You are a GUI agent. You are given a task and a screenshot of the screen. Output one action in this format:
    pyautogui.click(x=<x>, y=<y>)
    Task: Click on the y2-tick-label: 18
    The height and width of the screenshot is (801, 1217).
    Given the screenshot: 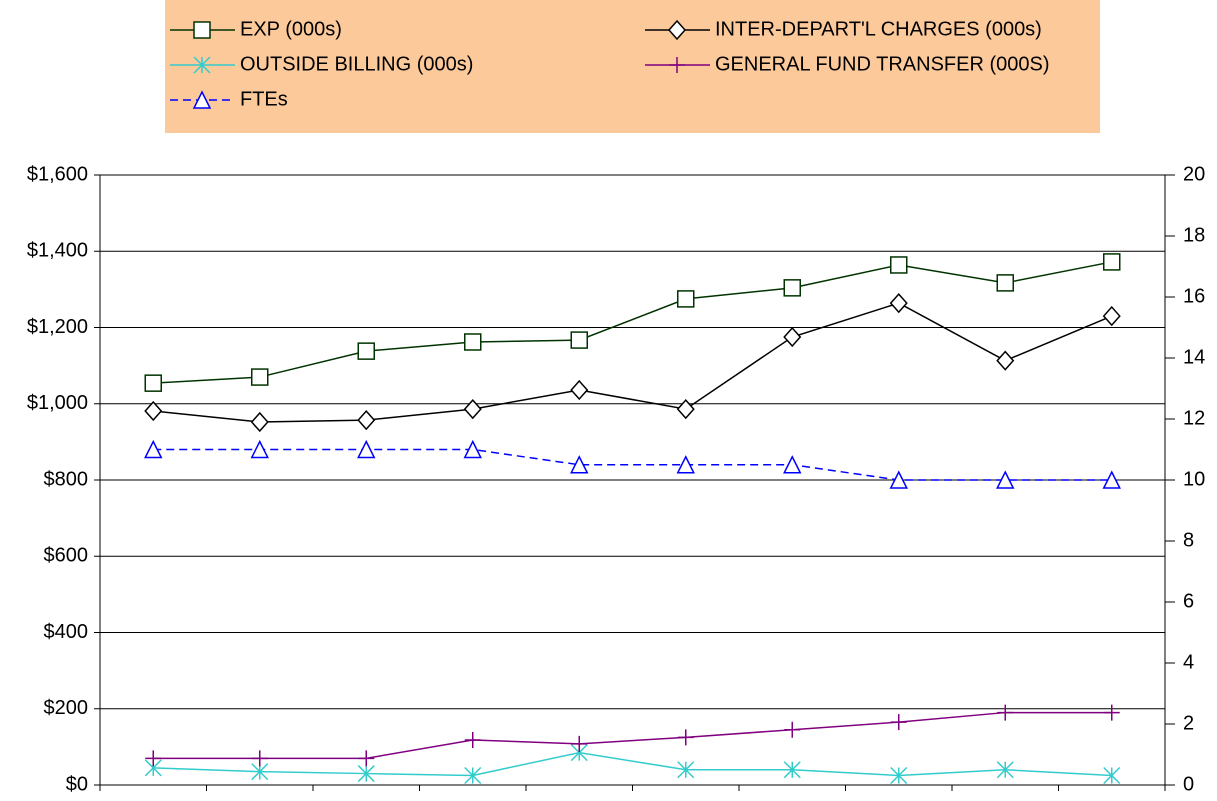 What is the action you would take?
    pyautogui.click(x=1194, y=235)
    